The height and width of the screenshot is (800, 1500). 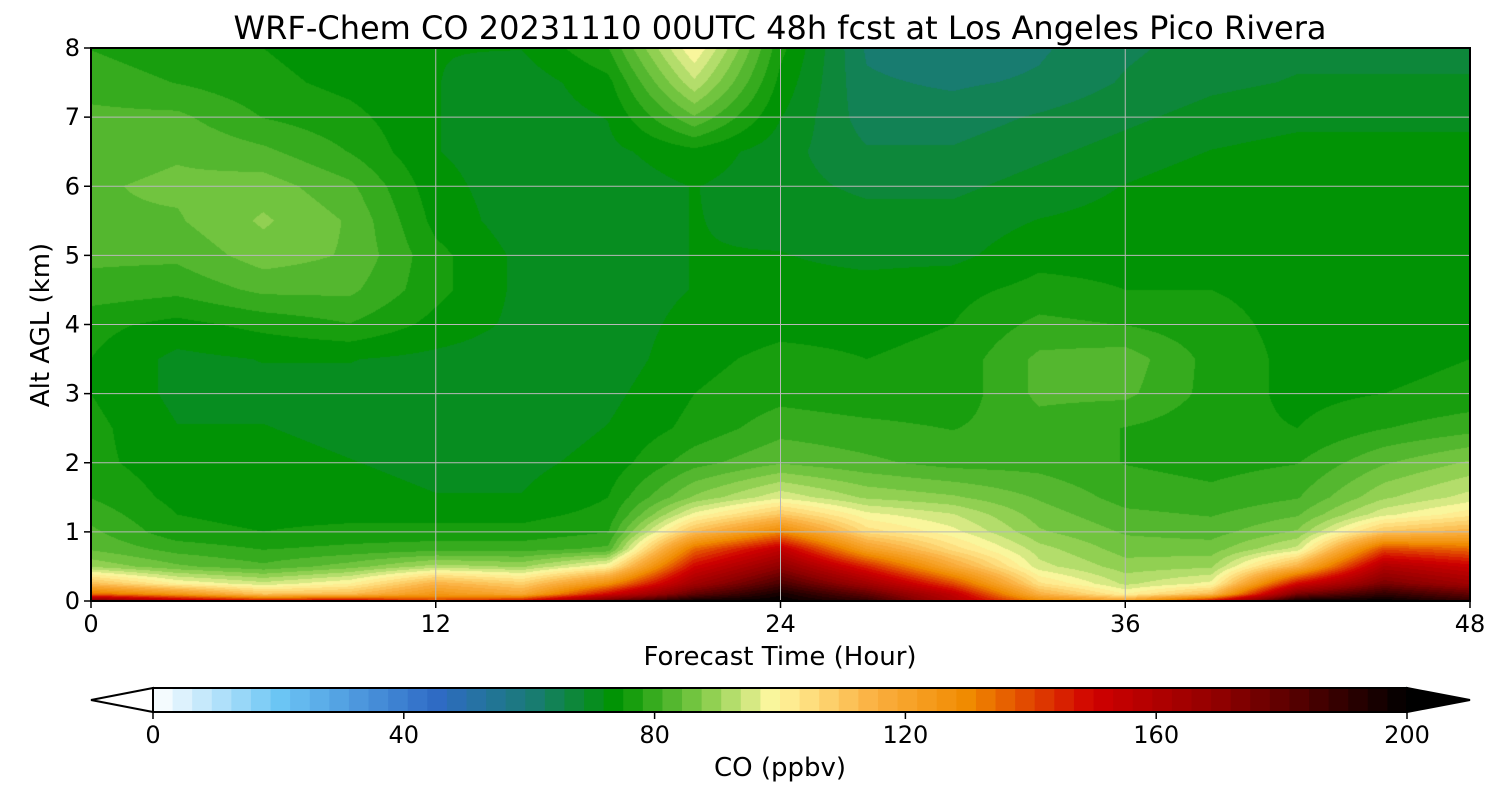 What do you see at coordinates (72, 48) in the screenshot?
I see `y-tick-label: 8` at bounding box center [72, 48].